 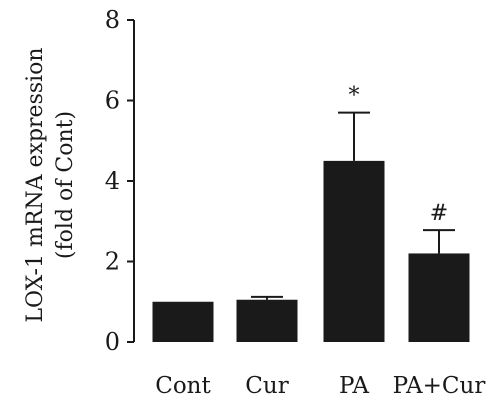 What do you see at coordinates (65, 185) in the screenshot?
I see `y-axis-title-line2: (fold of Cont)` at bounding box center [65, 185].